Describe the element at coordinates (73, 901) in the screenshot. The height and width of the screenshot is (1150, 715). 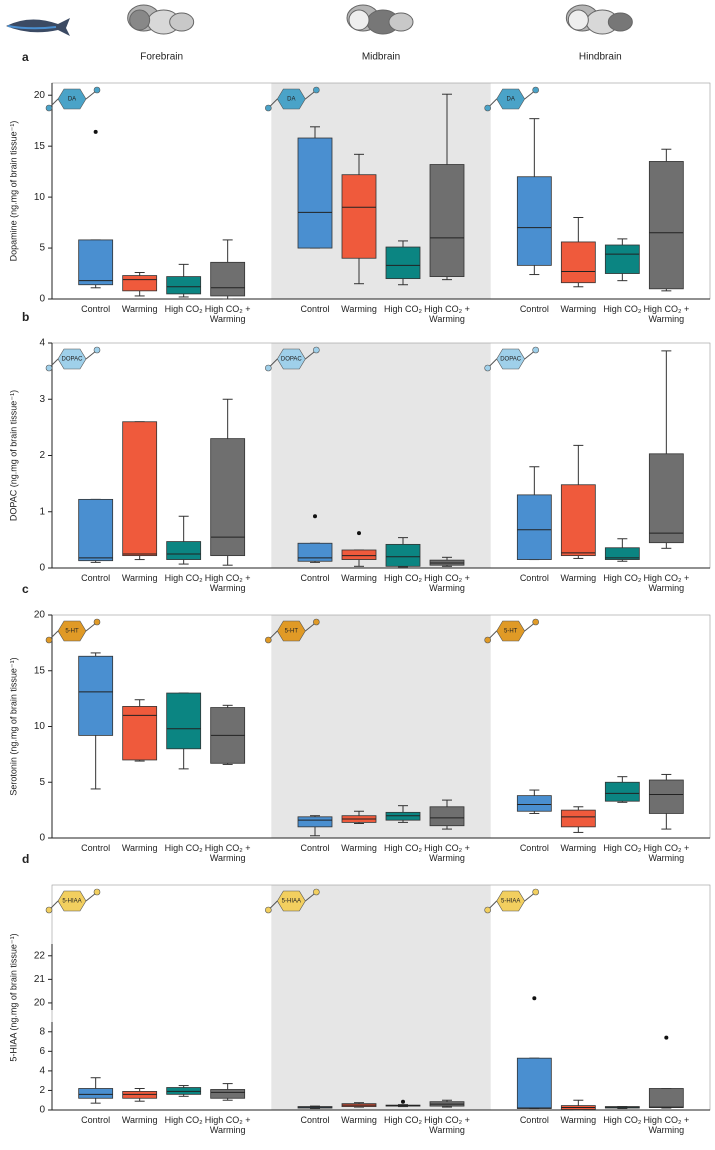
I see `molecule-icon: 5-HIAA` at that location.